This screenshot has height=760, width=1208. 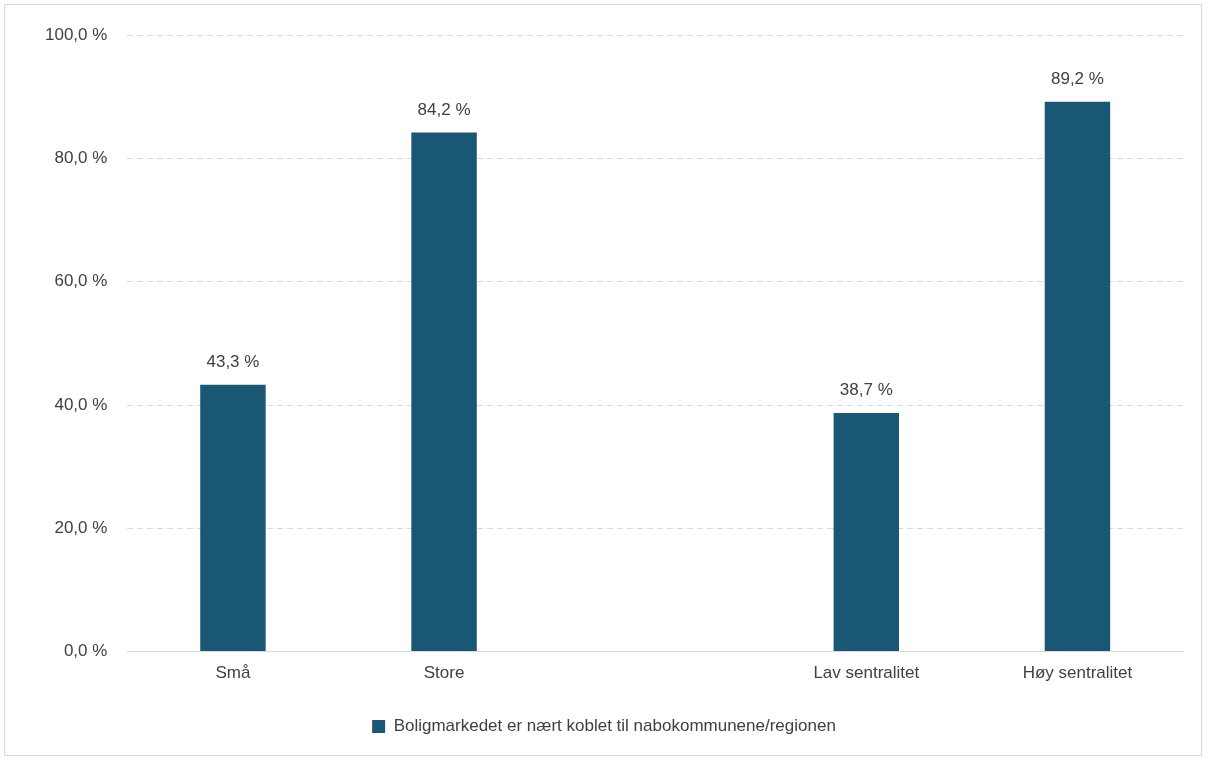 What do you see at coordinates (444, 673) in the screenshot?
I see `x-tick-label: Store` at bounding box center [444, 673].